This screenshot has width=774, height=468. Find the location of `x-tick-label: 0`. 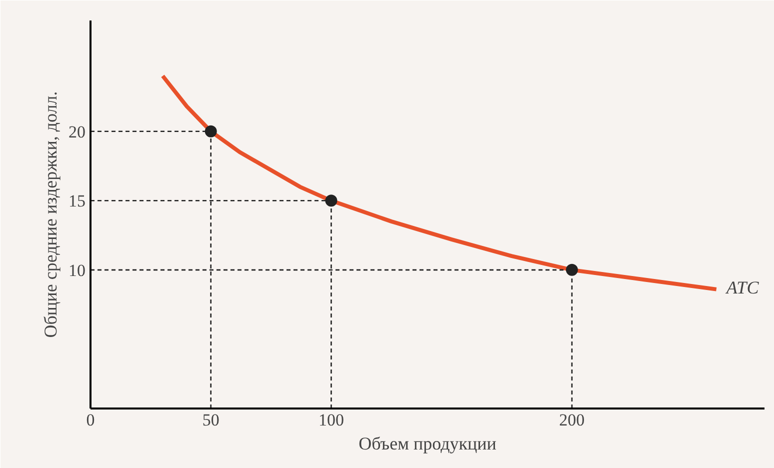

x-tick-label: 0 is located at coordinates (90, 420).